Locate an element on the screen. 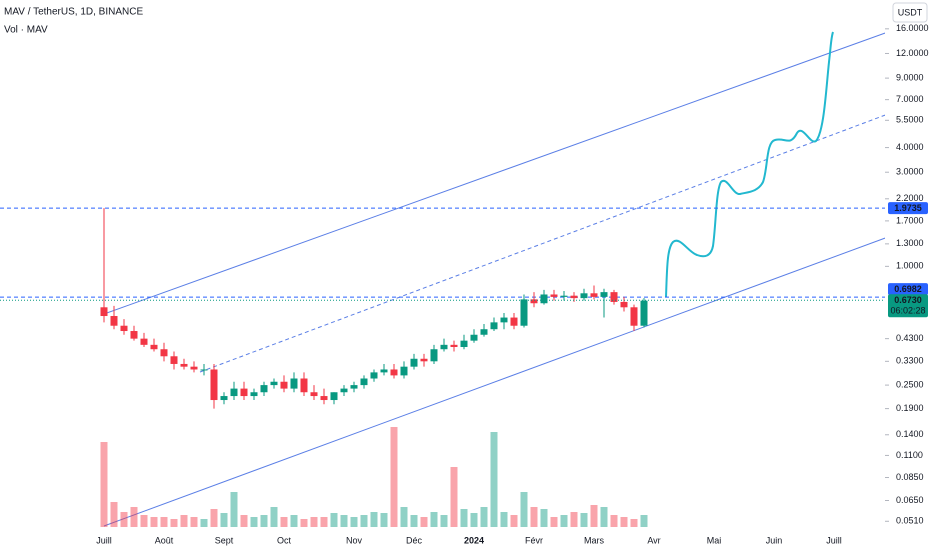 The height and width of the screenshot is (550, 932). y-tick-label: 0.1400 is located at coordinates (910, 434).